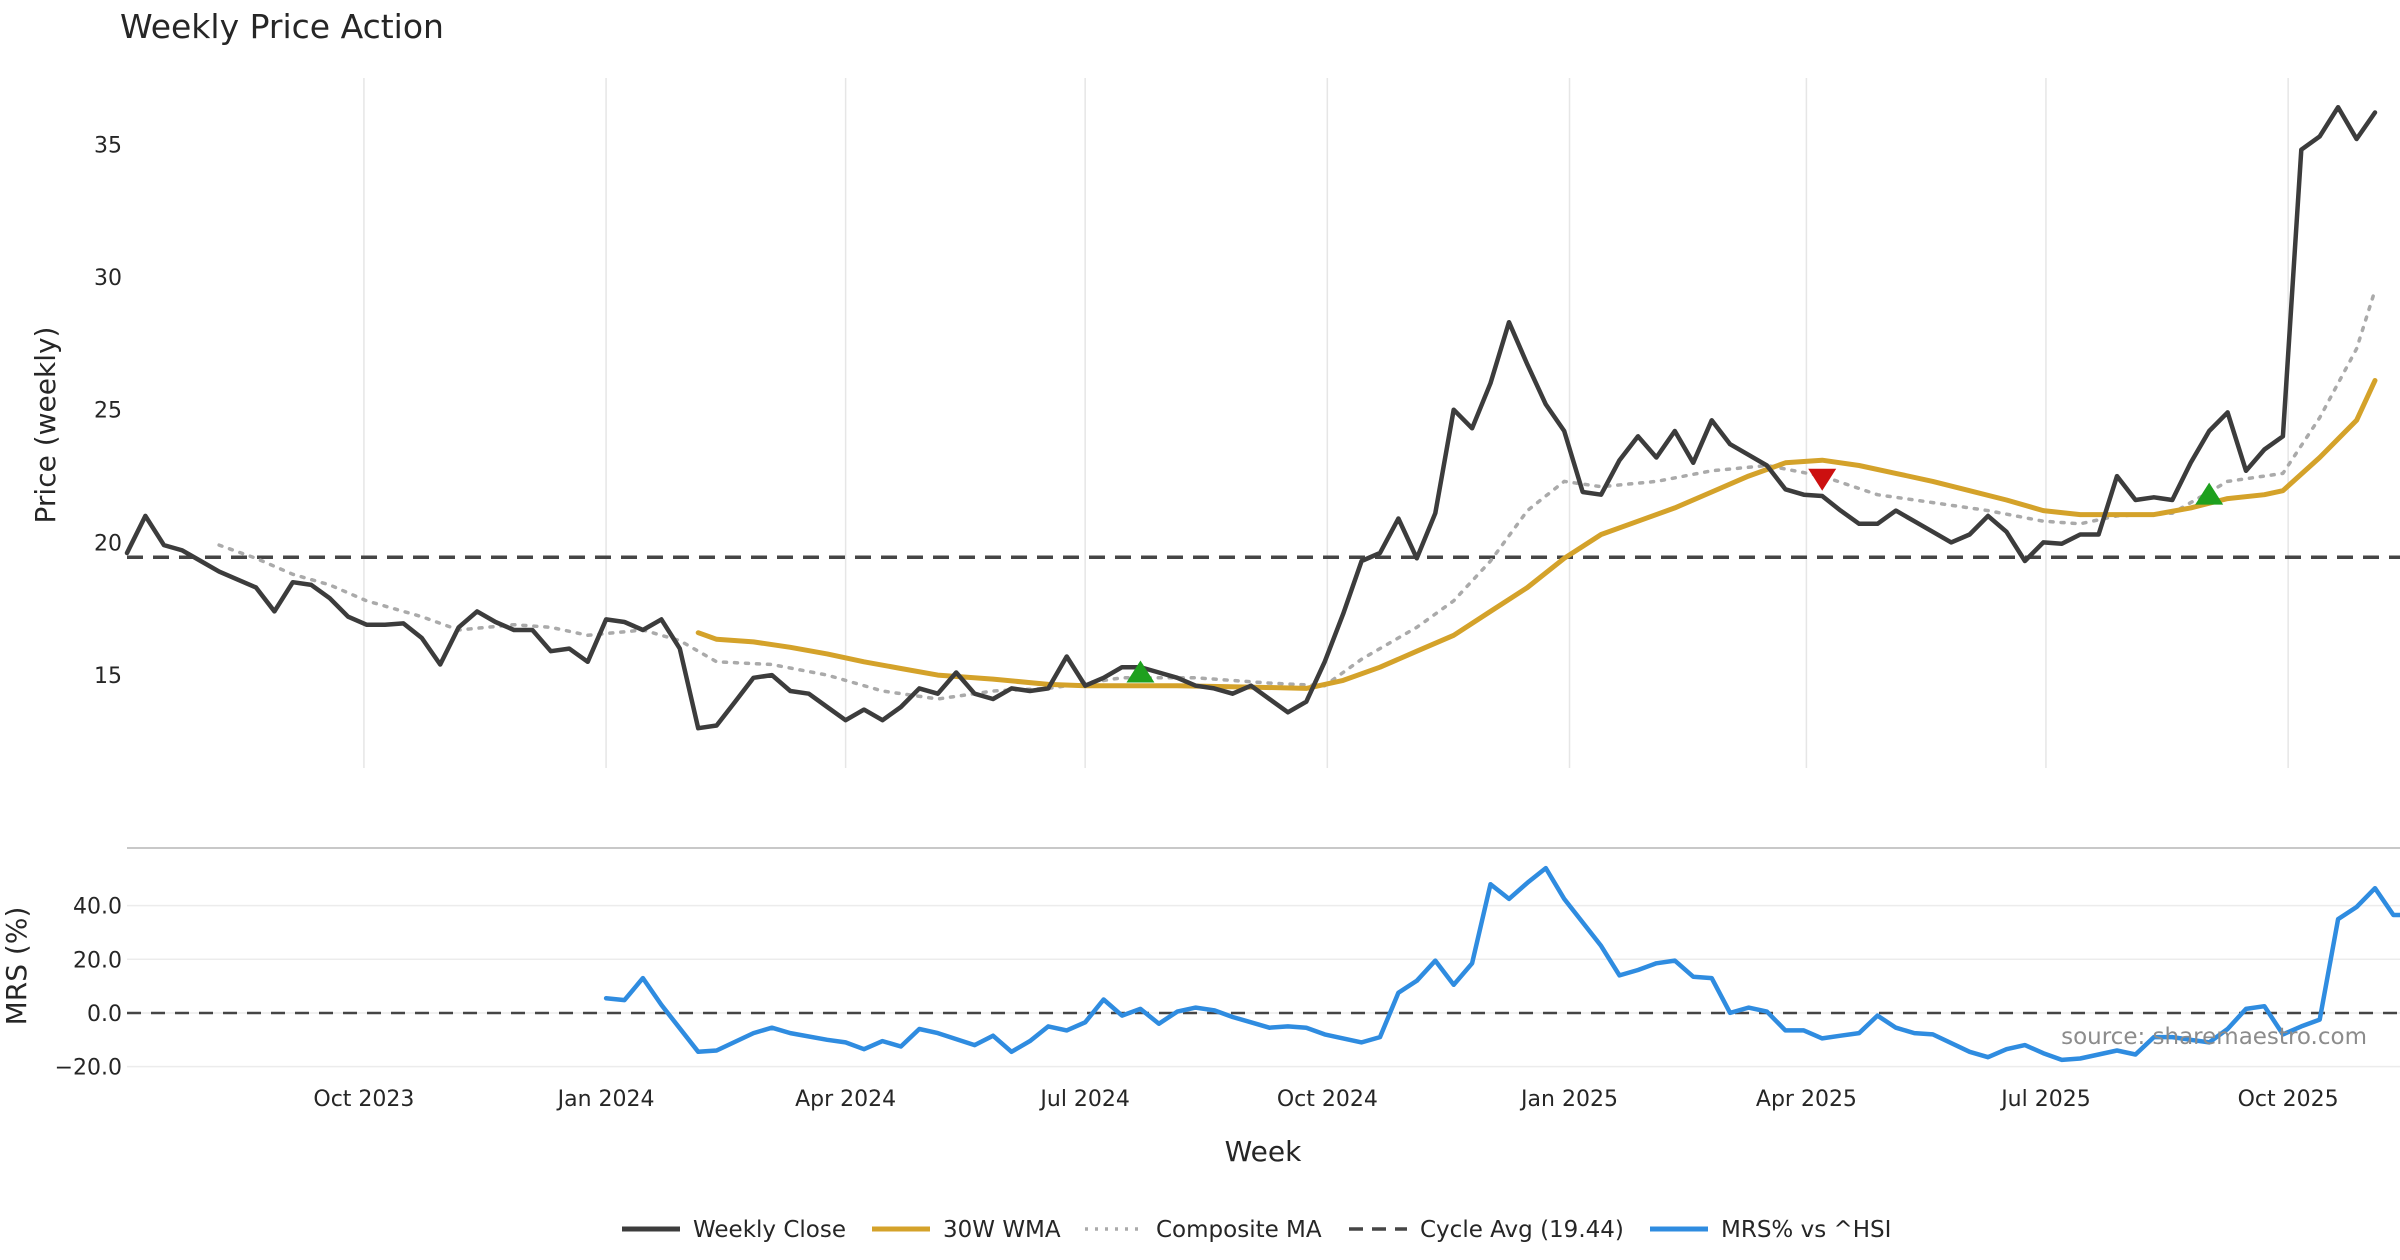 This screenshot has width=2400, height=1260. I want to click on mrs-y-ticks: 40.0 20.0 0.0 −20.0, so click(88, 988).